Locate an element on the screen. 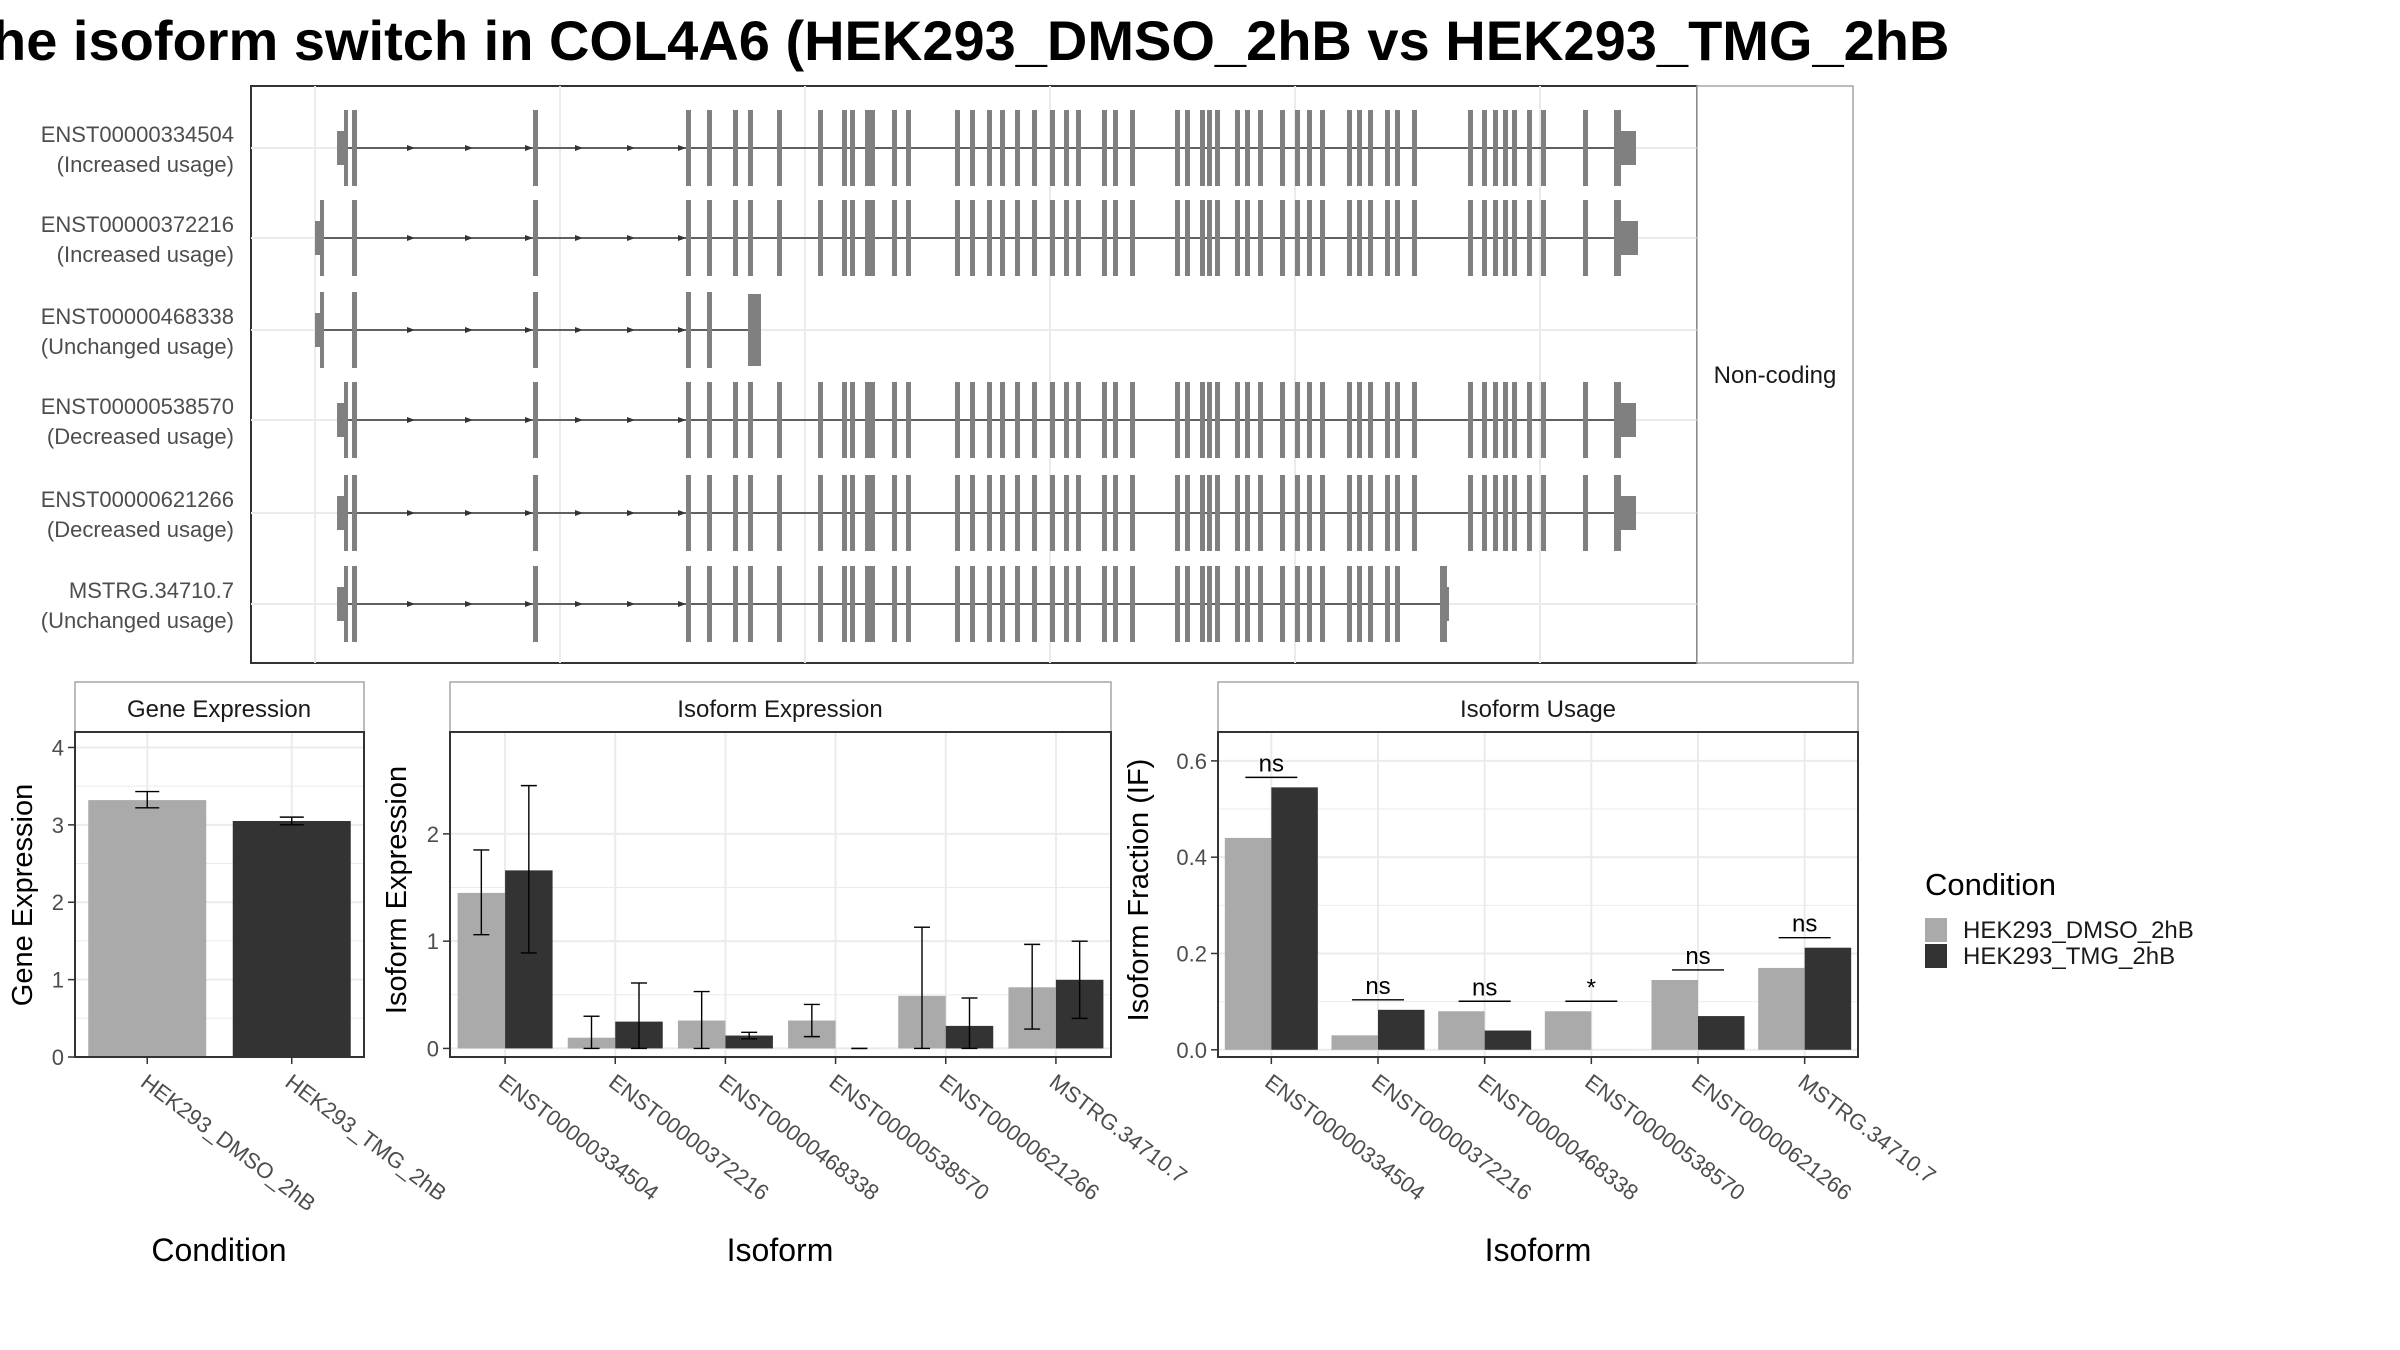  utr-exon-first is located at coordinates (341, 513).